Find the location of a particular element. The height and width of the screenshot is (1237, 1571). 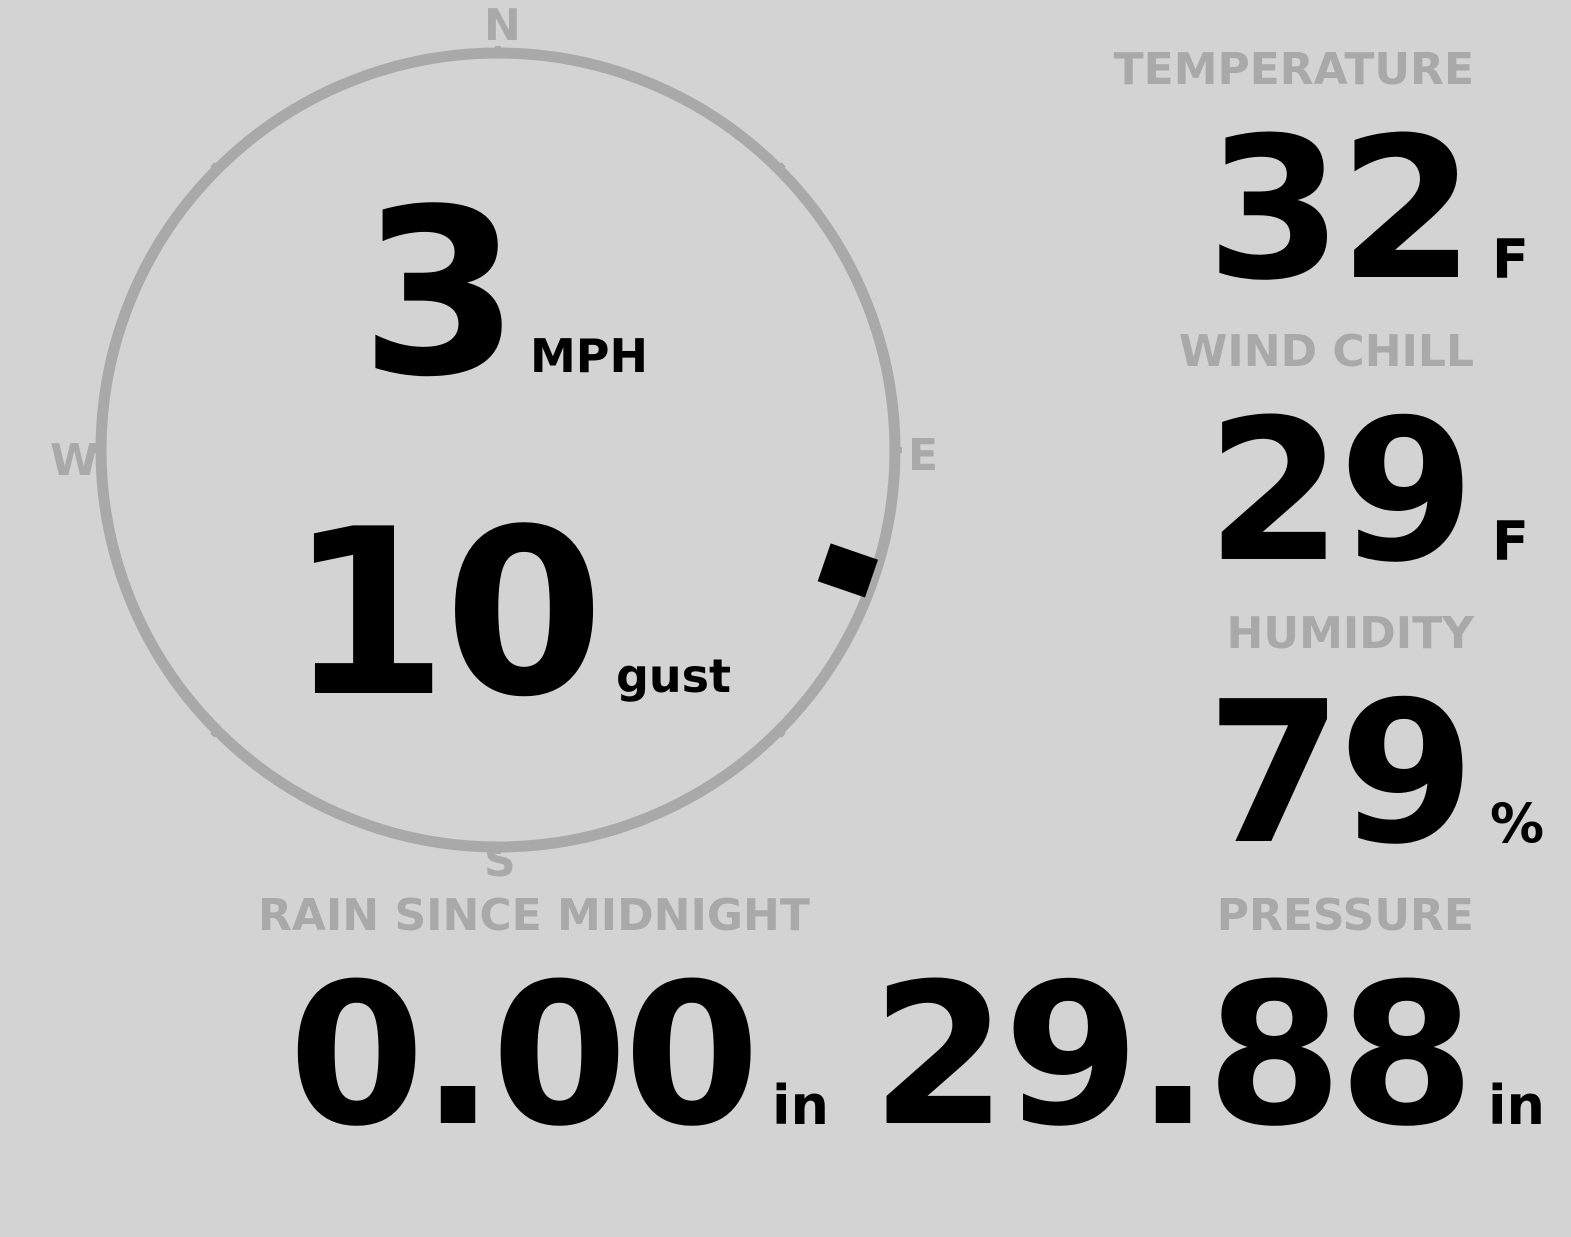

humidity-value: 79 is located at coordinates (1340, 774).